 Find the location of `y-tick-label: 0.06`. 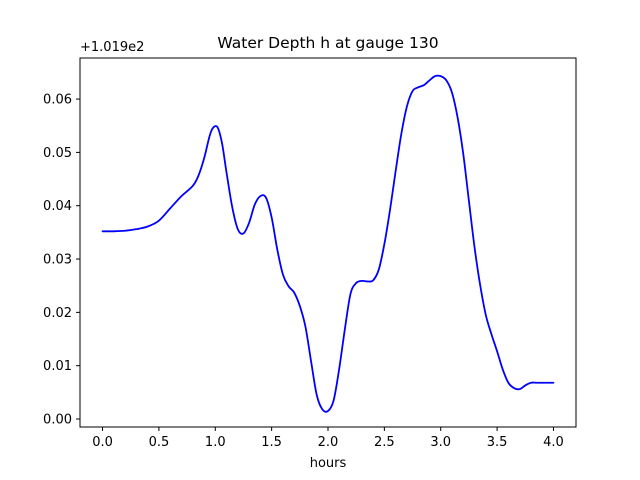

y-tick-label: 0.06 is located at coordinates (57, 100).